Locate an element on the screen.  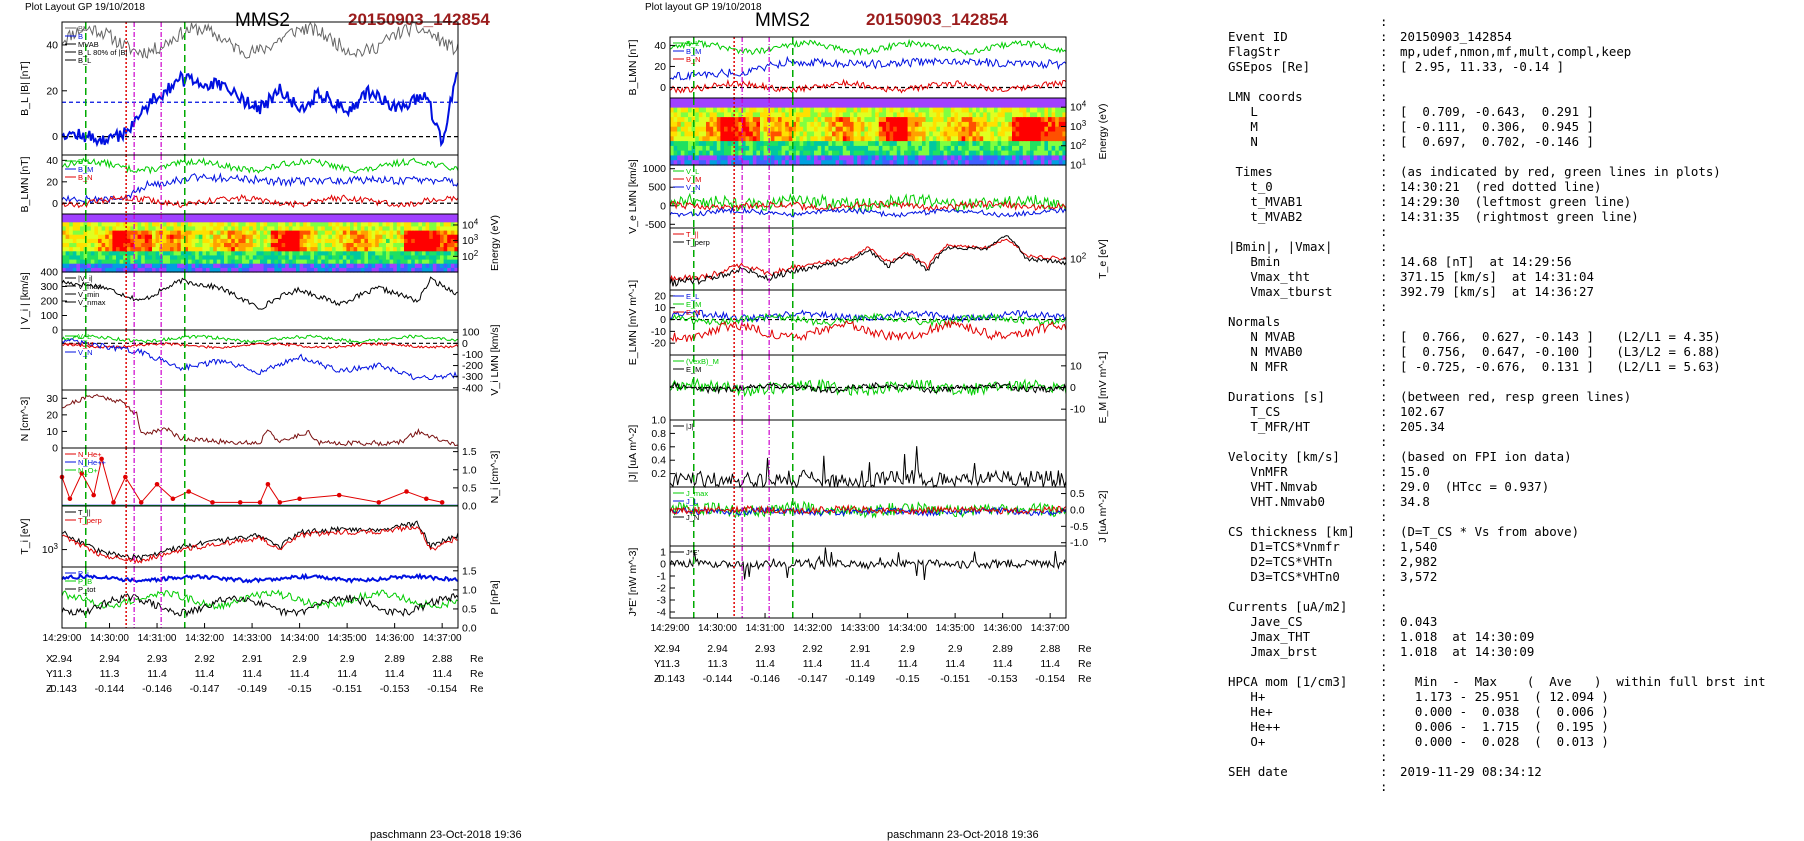
ephemeris-value: 11.4 is located at coordinates (813, 664).